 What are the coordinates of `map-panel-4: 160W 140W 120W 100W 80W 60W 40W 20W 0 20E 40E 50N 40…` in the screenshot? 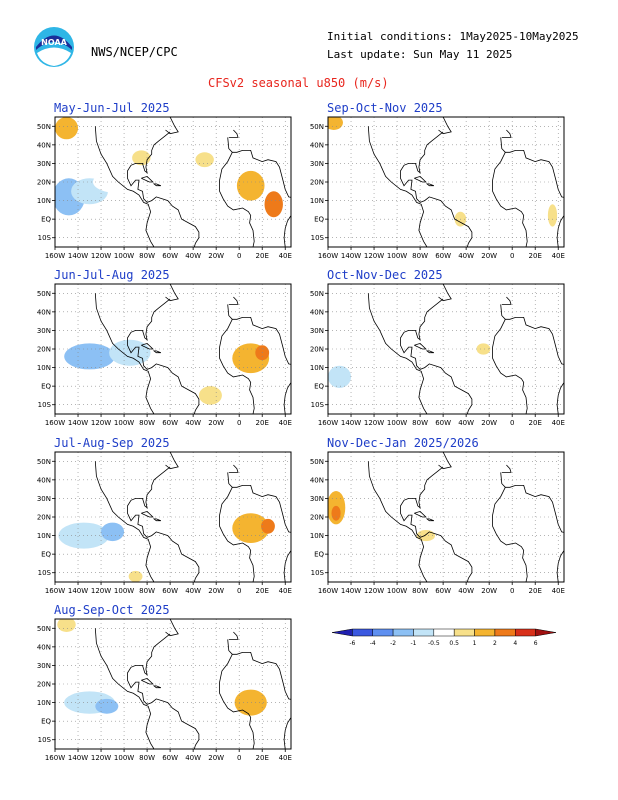 It's located at (164, 523).